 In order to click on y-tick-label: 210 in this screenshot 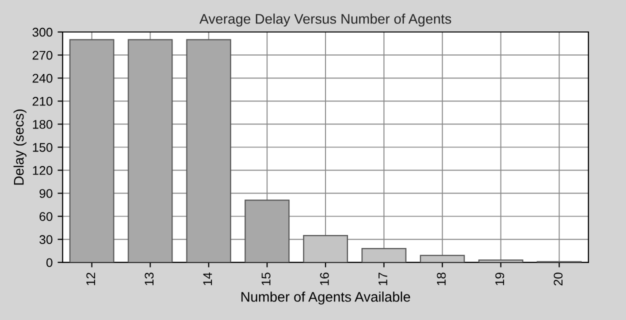, I will do `click(42, 101)`.